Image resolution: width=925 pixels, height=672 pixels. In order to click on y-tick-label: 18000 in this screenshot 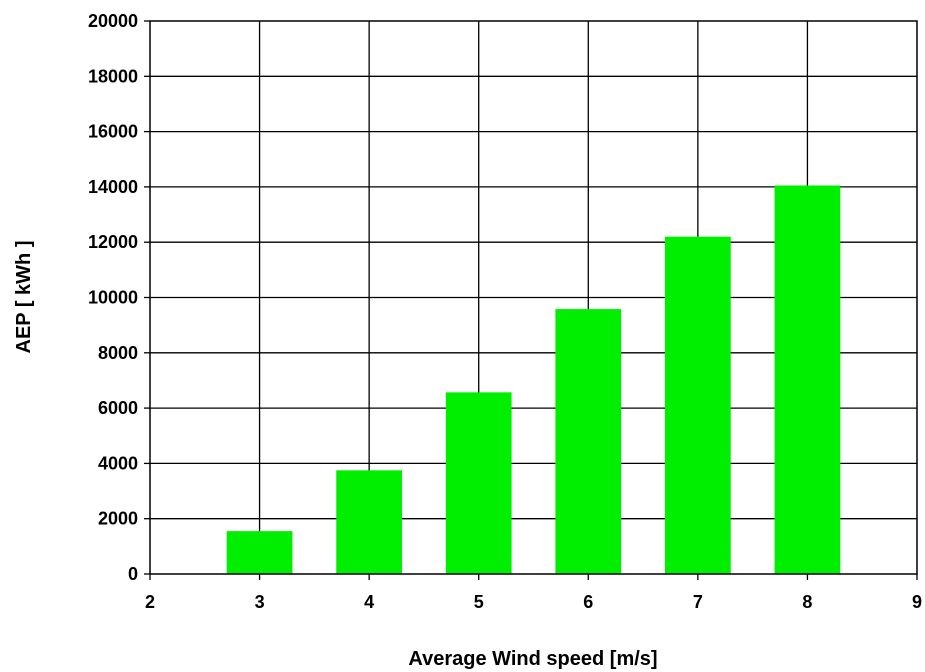, I will do `click(113, 76)`.